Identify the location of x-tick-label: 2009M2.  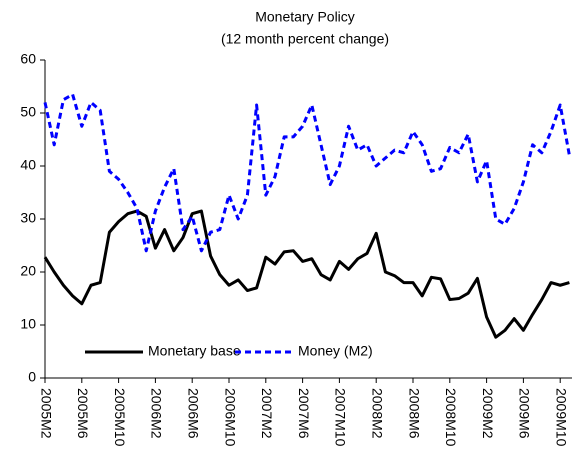
(488, 413).